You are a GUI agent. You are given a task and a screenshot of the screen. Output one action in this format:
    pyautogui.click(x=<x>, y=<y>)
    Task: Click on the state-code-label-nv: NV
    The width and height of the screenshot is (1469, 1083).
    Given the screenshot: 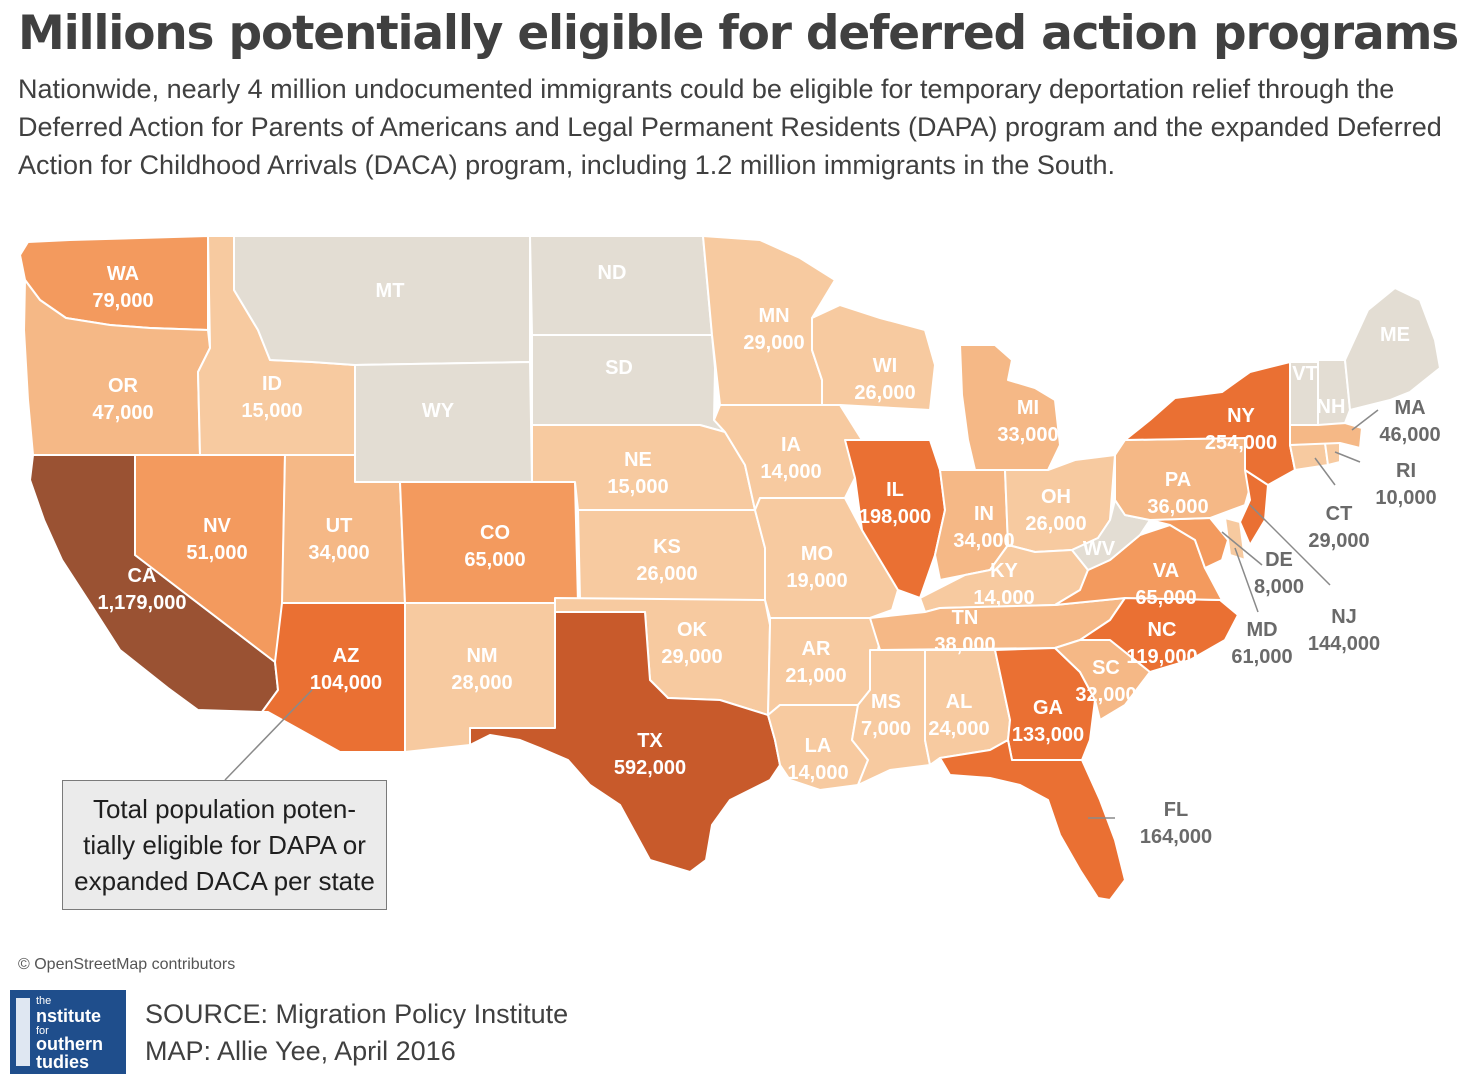 What is the action you would take?
    pyautogui.click(x=217, y=526)
    